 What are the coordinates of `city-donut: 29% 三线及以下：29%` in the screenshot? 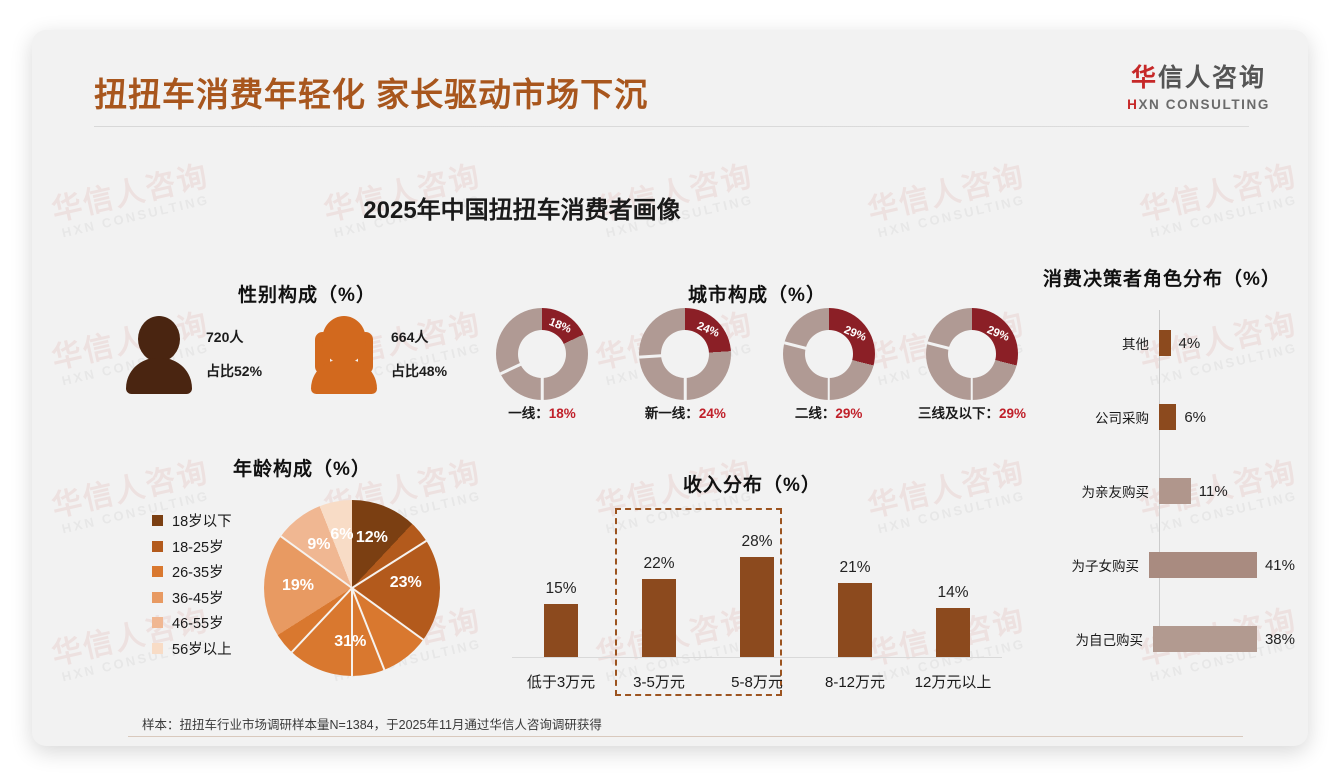 It's located at (972, 364).